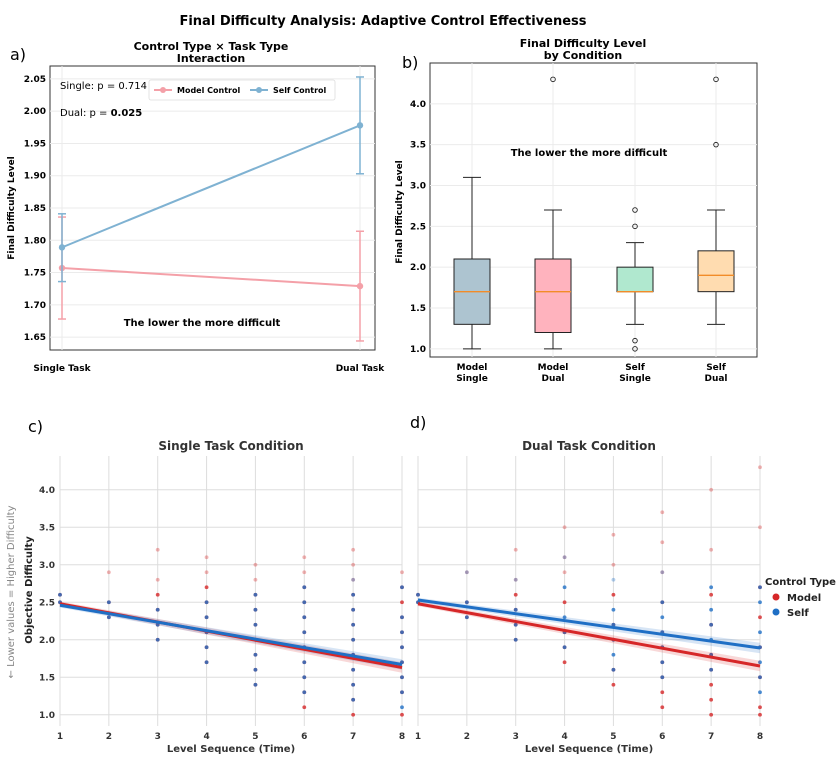 The height and width of the screenshot is (763, 840). I want to click on chart-a-ytick-label: 1.65, so click(35, 338).